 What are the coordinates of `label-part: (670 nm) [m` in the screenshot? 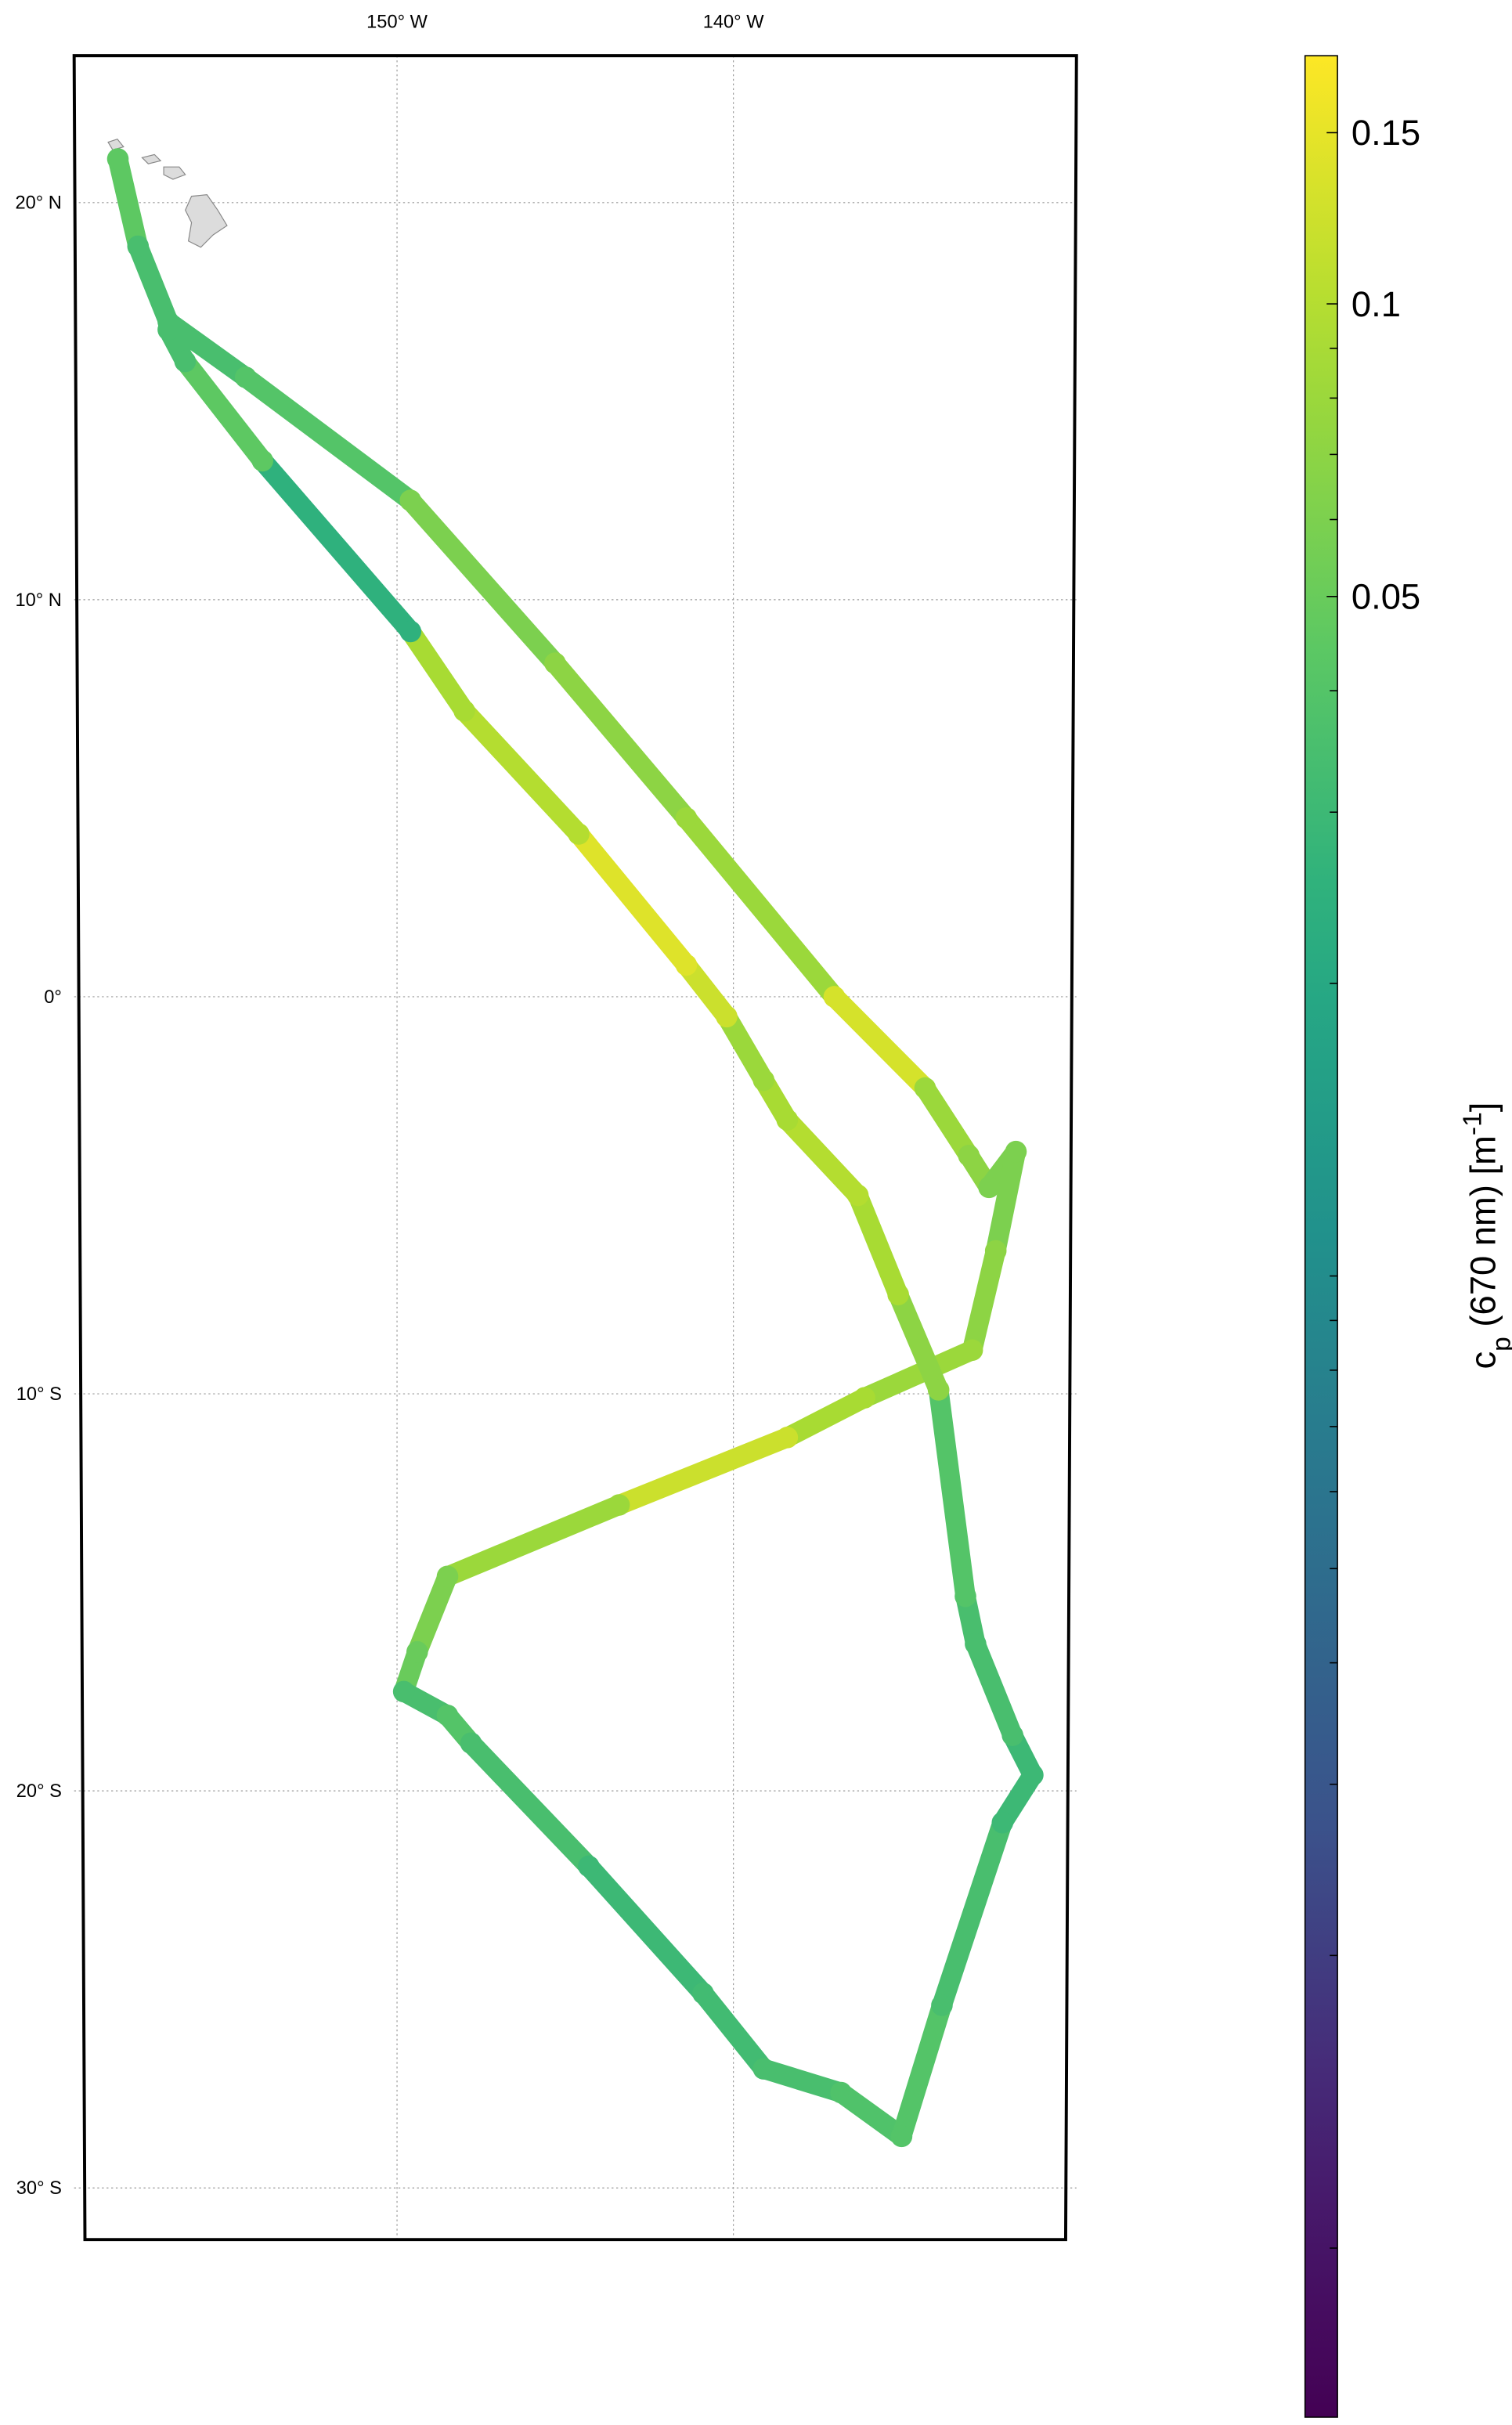 It's located at (1483, 1236).